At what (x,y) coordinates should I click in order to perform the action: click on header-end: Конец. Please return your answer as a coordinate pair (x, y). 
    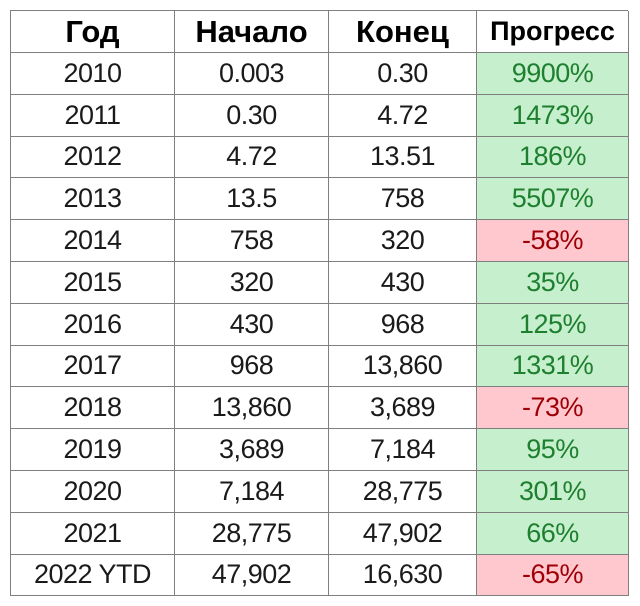
    Looking at the image, I should click on (403, 32).